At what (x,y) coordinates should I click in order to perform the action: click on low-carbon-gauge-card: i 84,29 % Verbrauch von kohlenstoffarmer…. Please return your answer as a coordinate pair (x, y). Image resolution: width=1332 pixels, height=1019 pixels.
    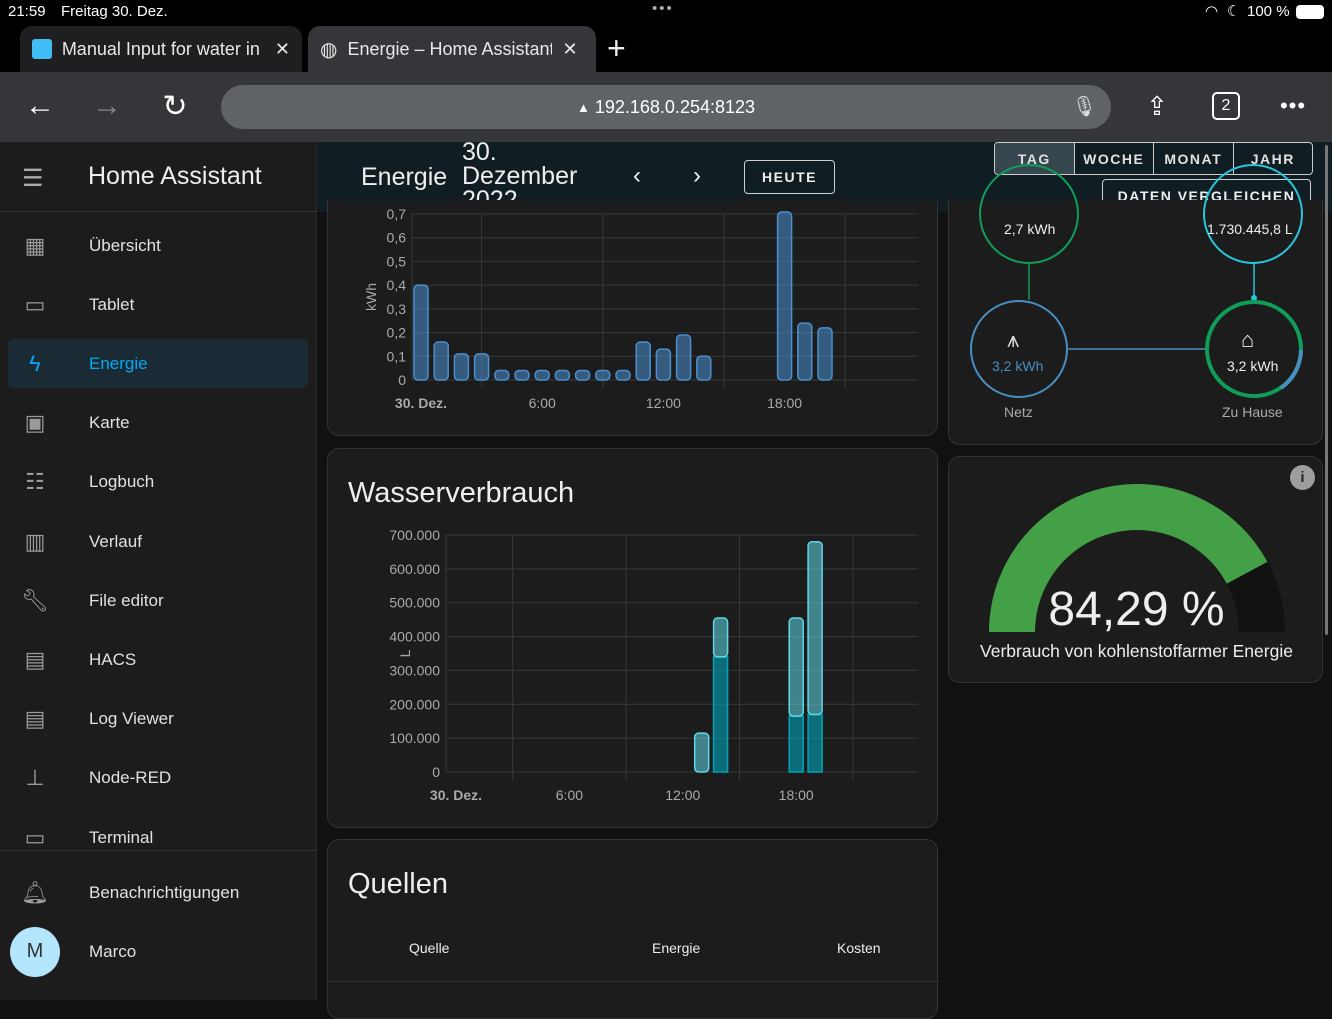
    Looking at the image, I should click on (1135, 569).